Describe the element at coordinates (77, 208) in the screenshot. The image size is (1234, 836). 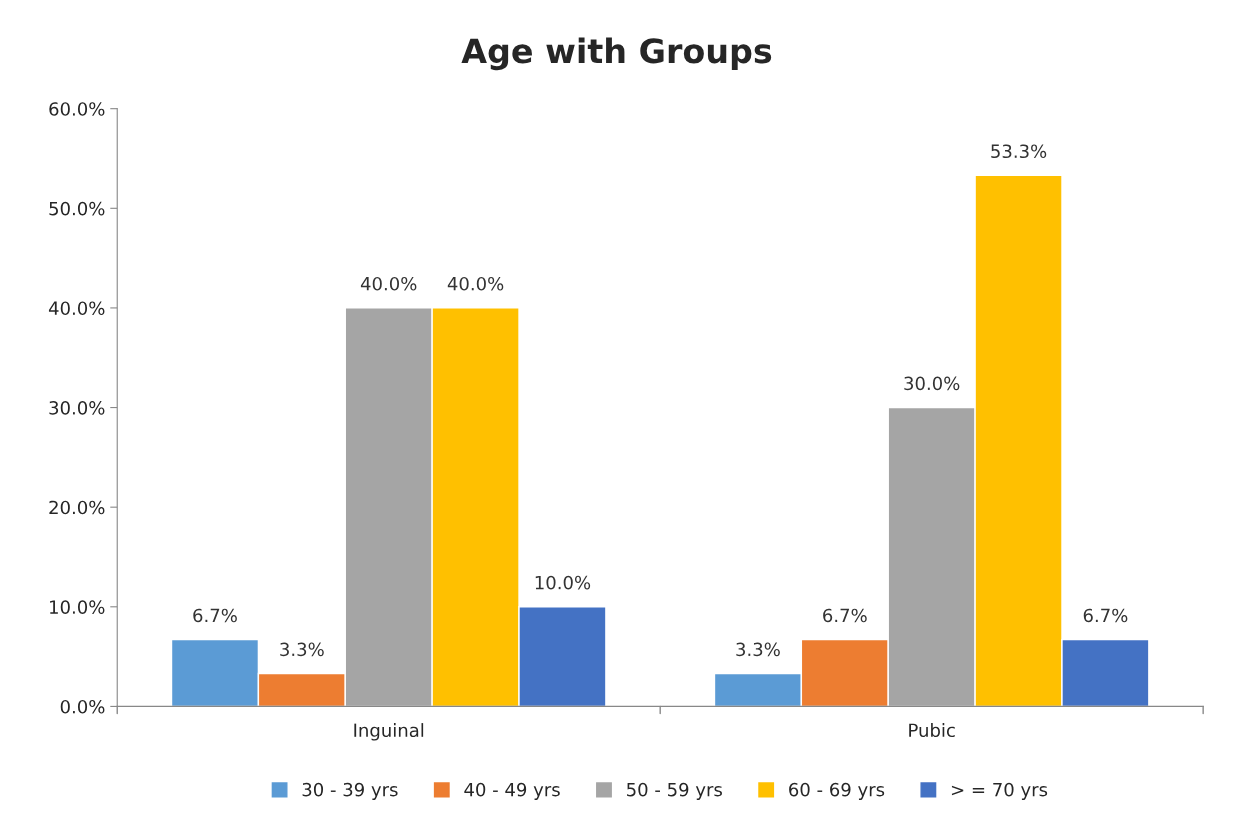
I see `y-tick-label: 50.0%` at that location.